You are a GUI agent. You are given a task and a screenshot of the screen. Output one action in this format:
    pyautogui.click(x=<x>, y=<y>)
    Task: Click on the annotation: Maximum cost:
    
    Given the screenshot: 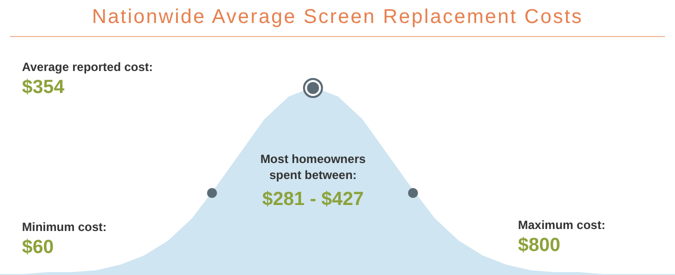 What is the action you would take?
    pyautogui.click(x=562, y=226)
    